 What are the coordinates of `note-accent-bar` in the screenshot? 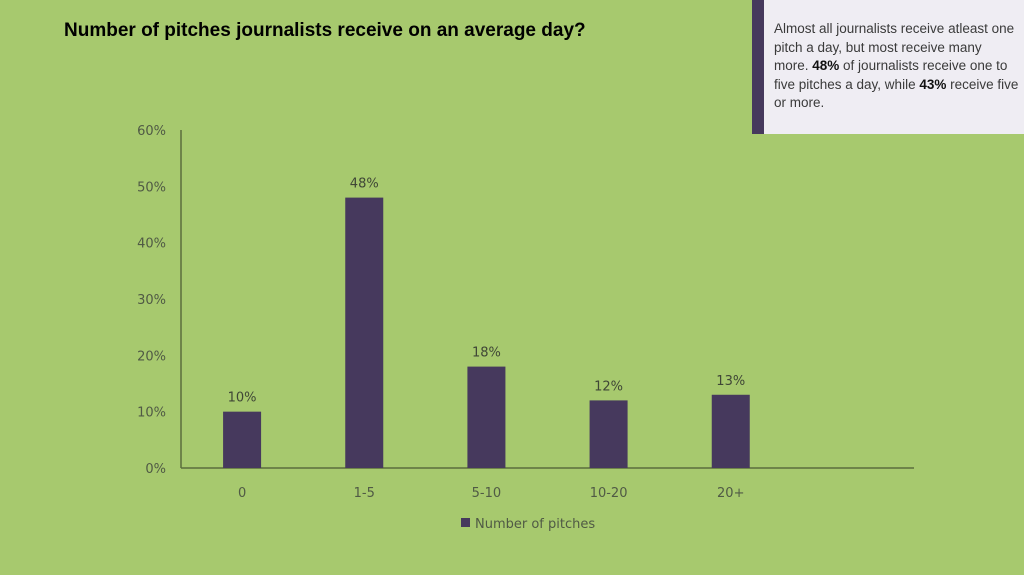 It's located at (758, 67).